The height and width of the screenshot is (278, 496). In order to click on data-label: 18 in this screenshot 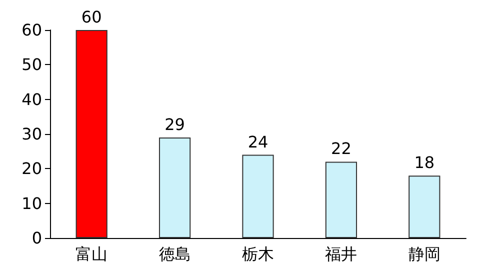, I will do `click(424, 162)`.